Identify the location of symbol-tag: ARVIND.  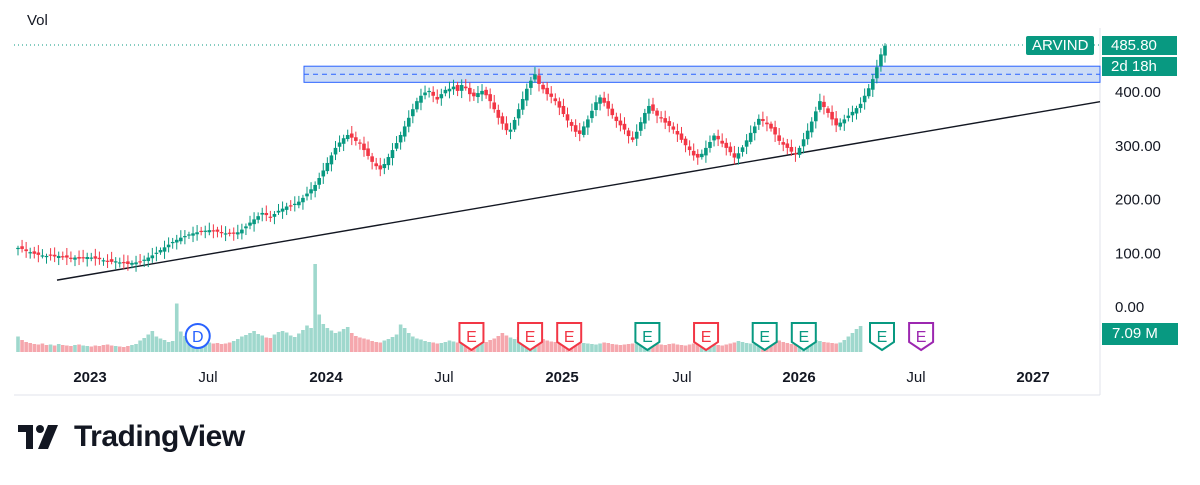
(1060, 45).